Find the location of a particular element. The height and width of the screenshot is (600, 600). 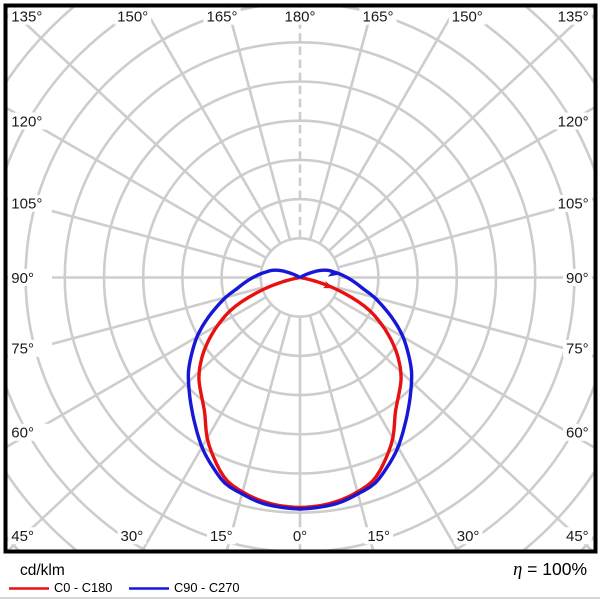

svg-text: C90 - C270 is located at coordinates (206, 587).